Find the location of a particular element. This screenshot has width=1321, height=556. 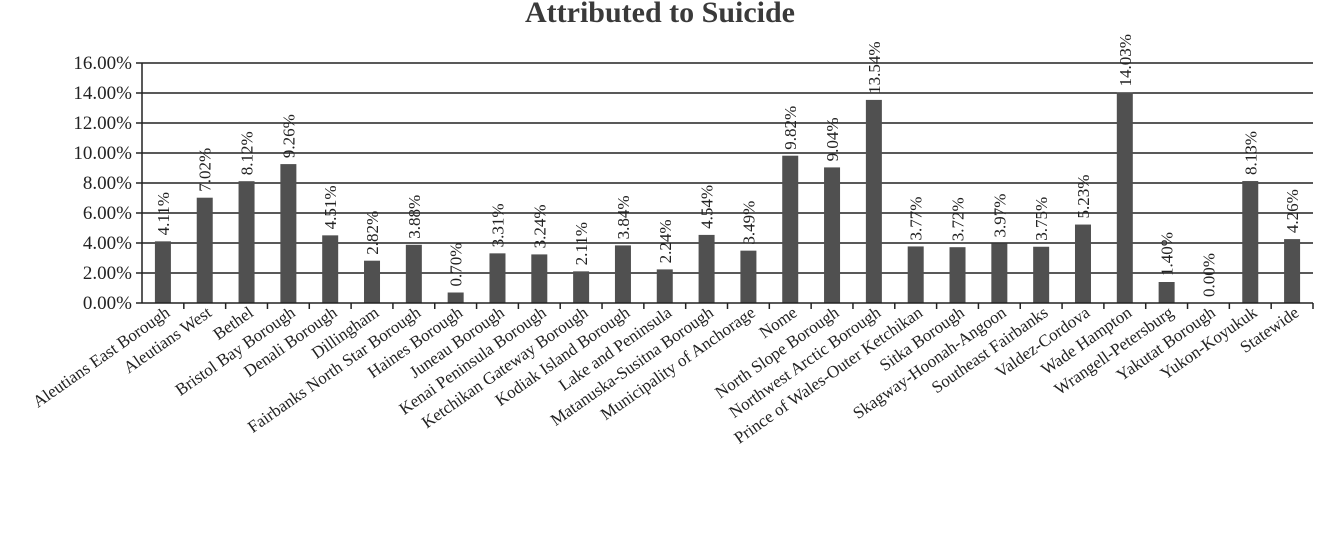

value-label: 3.49% is located at coordinates (748, 223).